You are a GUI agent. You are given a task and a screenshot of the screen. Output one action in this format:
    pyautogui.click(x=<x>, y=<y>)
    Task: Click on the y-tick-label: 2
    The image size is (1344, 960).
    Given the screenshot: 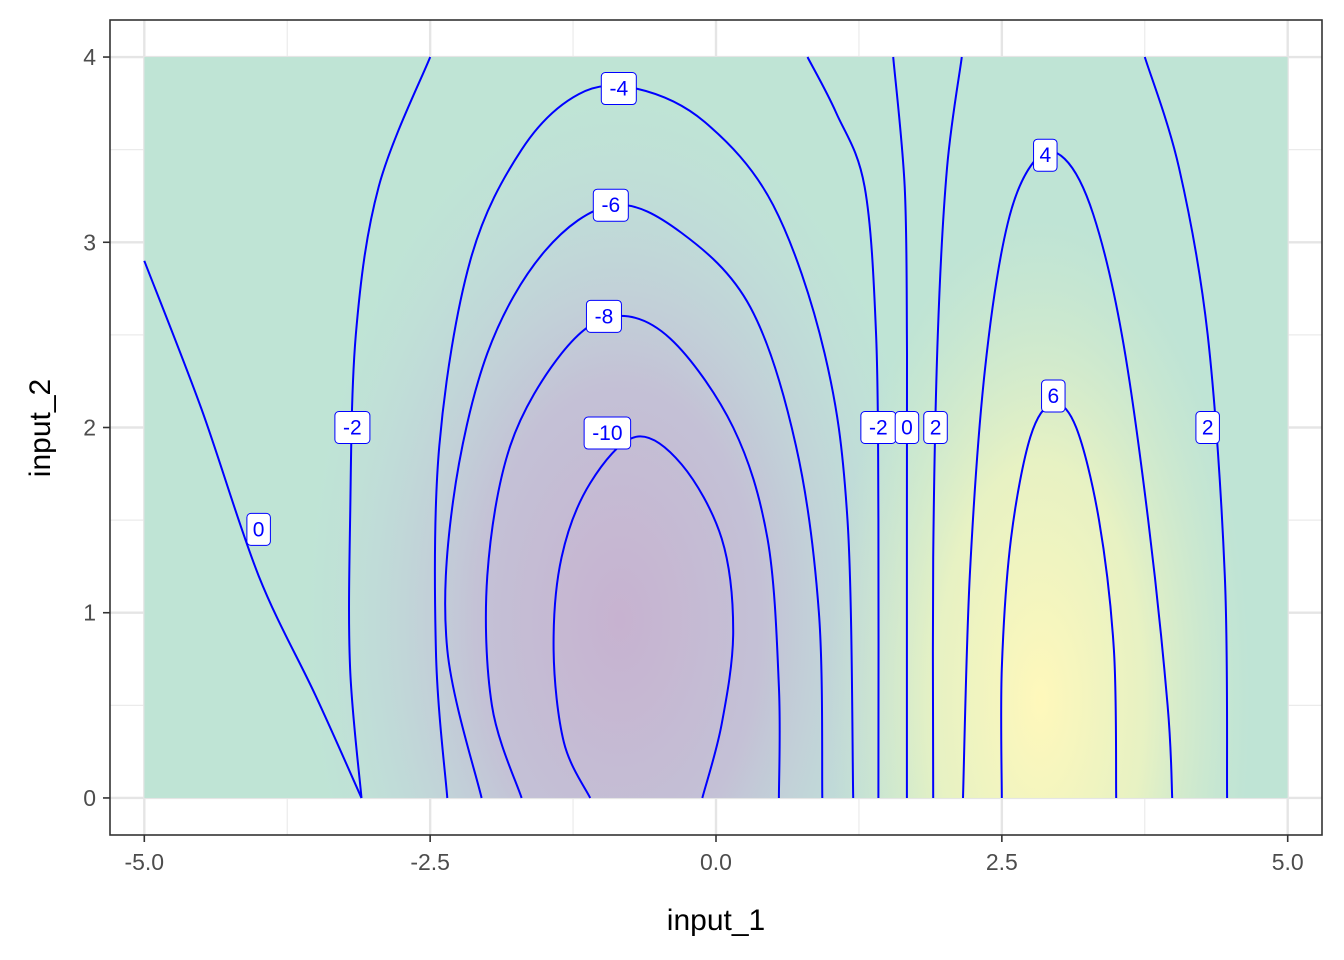 What is the action you would take?
    pyautogui.click(x=89, y=428)
    